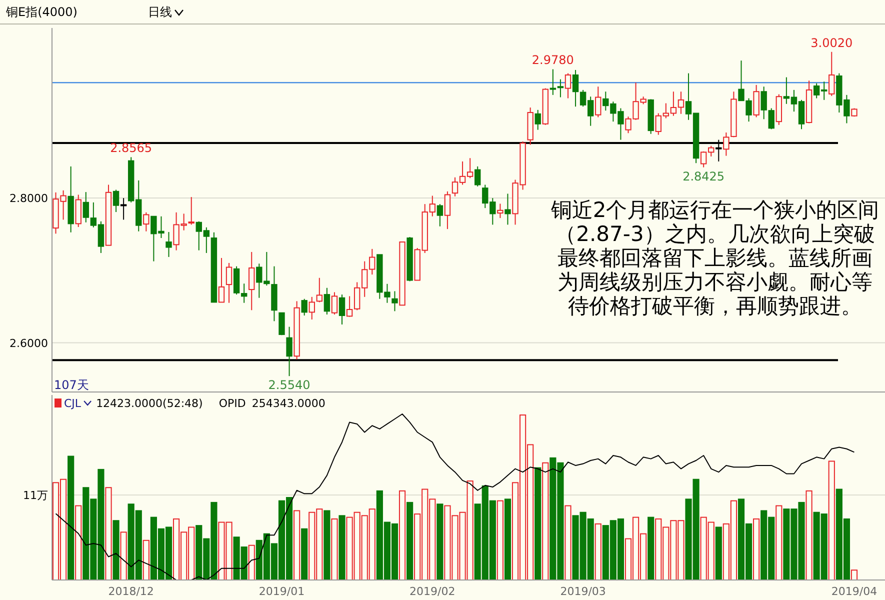 The width and height of the screenshot is (885, 600). What do you see at coordinates (131, 591) in the screenshot?
I see `x-tick-label: 2018/12` at bounding box center [131, 591].